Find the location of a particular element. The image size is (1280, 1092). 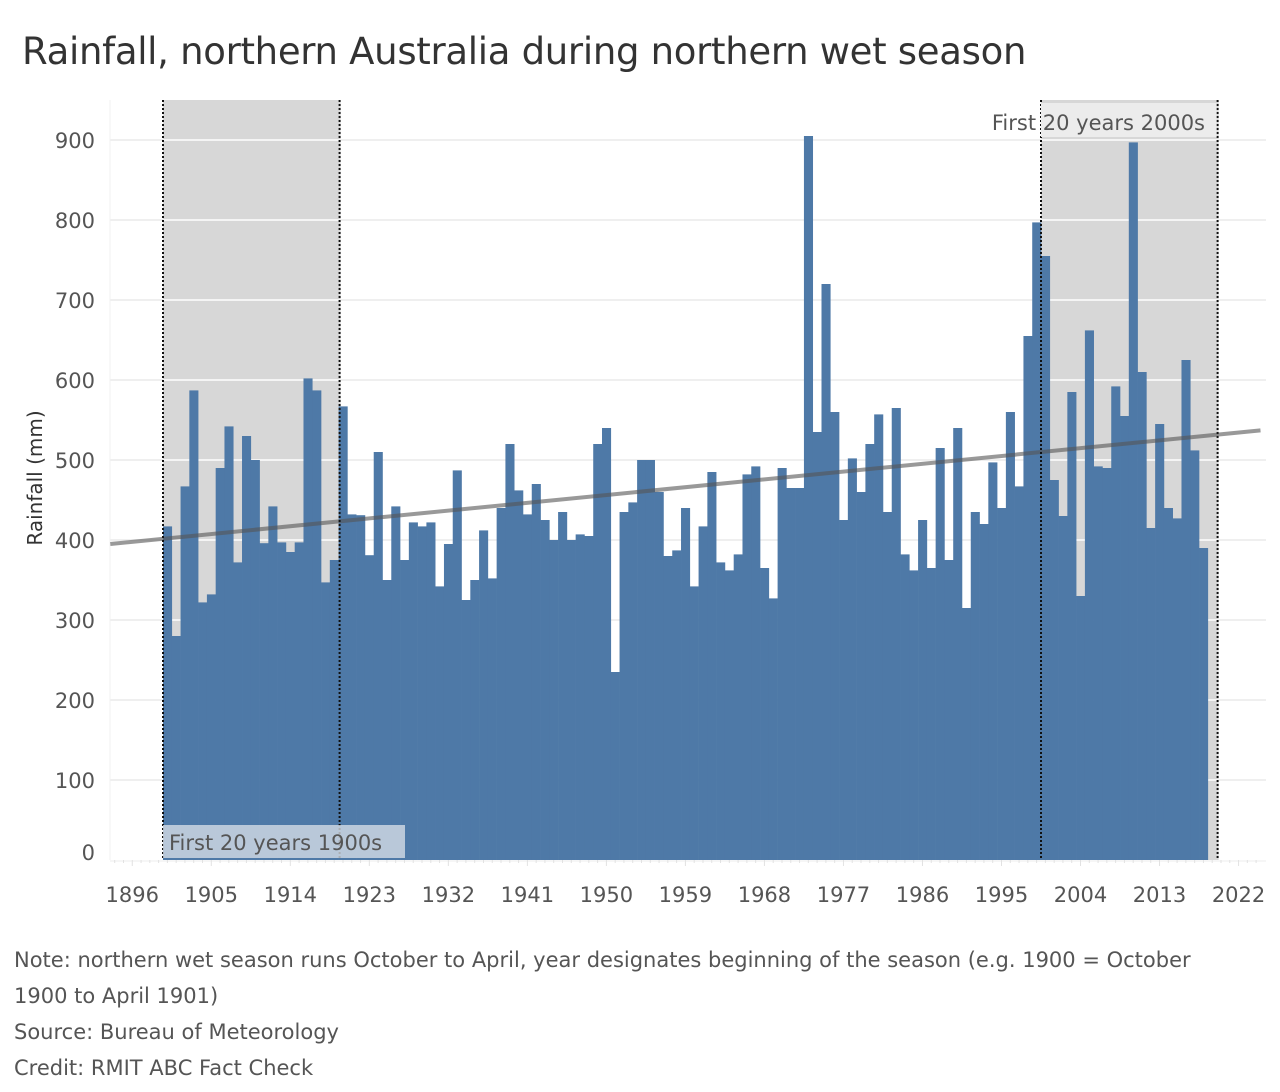

bar-1985 is located at coordinates (914, 715).